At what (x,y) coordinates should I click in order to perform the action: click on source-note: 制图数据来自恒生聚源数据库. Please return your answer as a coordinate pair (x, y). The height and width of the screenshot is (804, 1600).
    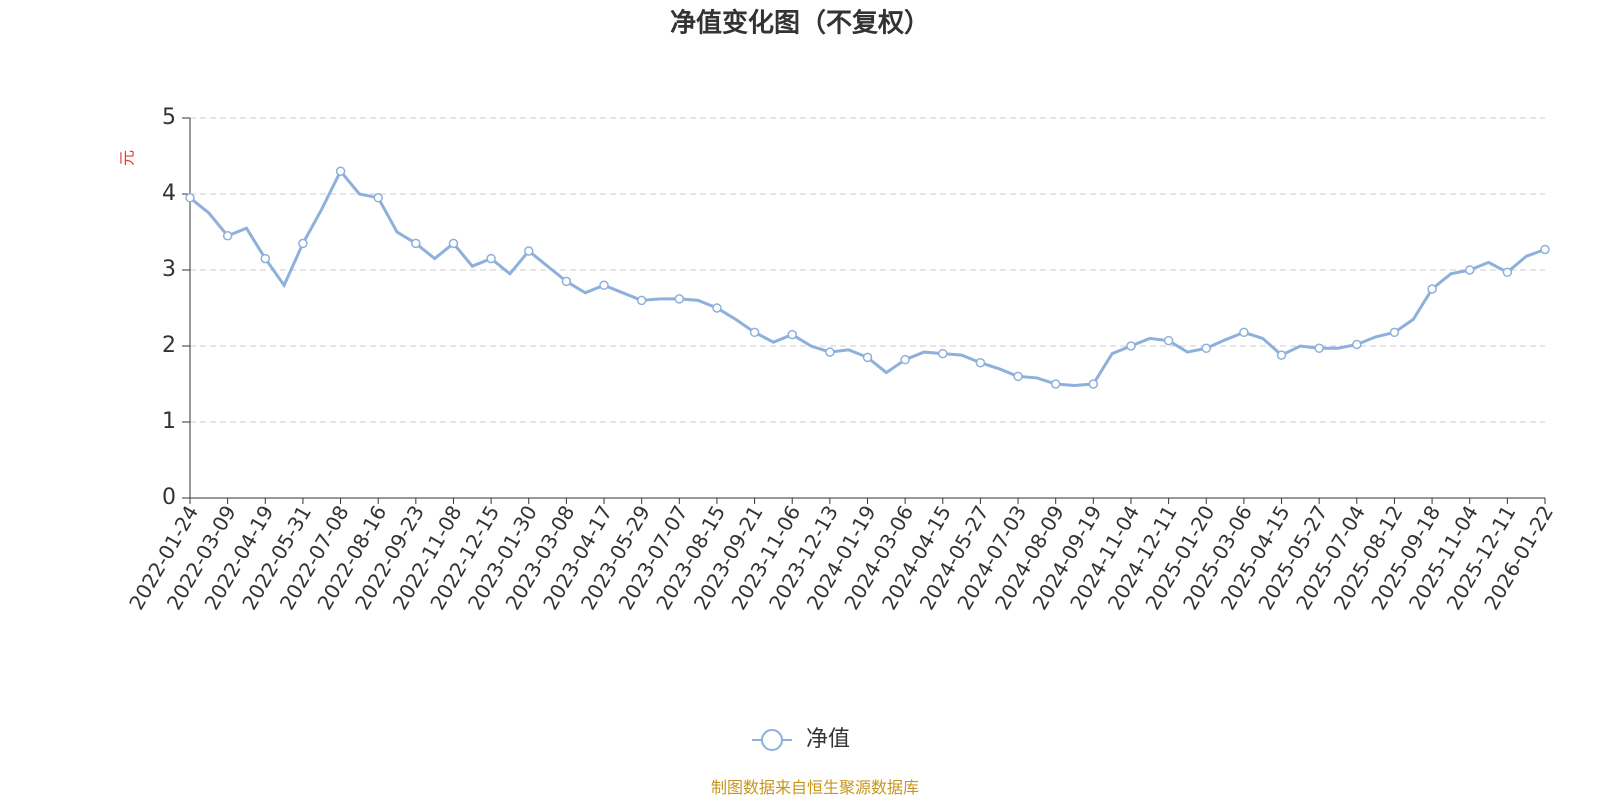
    Looking at the image, I should click on (815, 787).